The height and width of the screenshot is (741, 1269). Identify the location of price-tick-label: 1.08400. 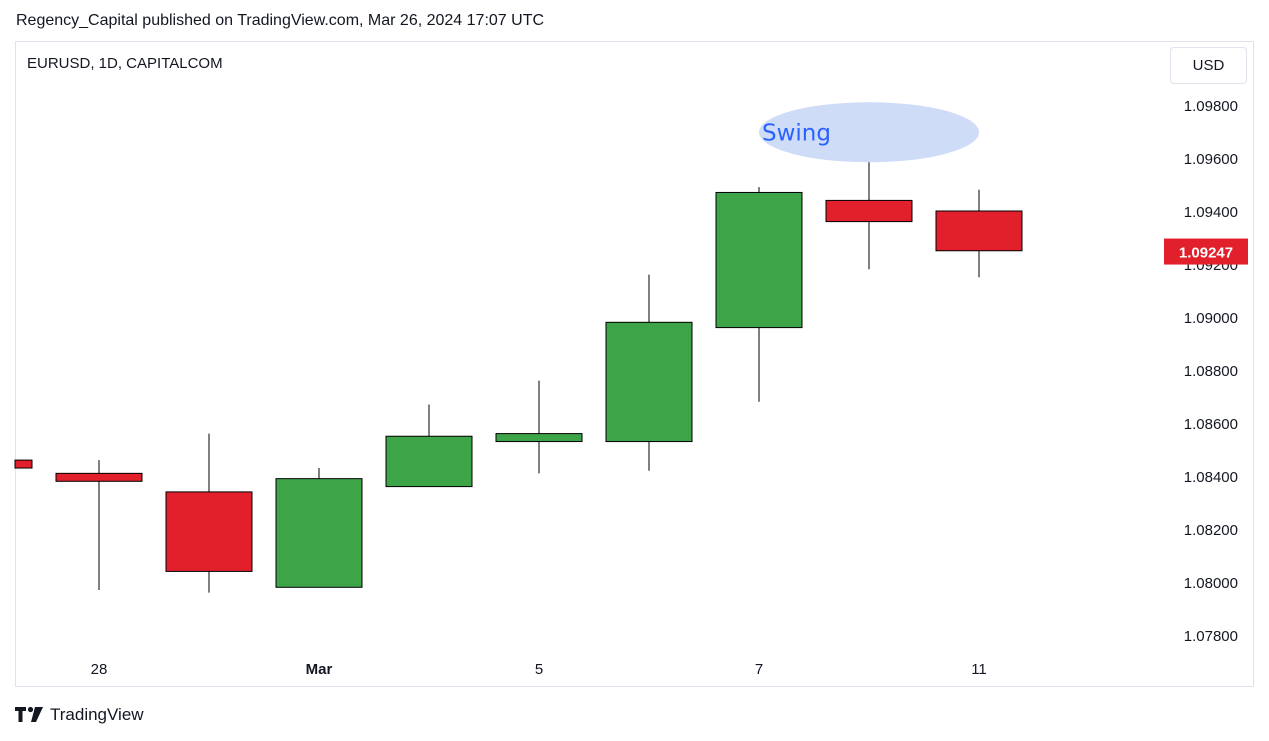
(1211, 477).